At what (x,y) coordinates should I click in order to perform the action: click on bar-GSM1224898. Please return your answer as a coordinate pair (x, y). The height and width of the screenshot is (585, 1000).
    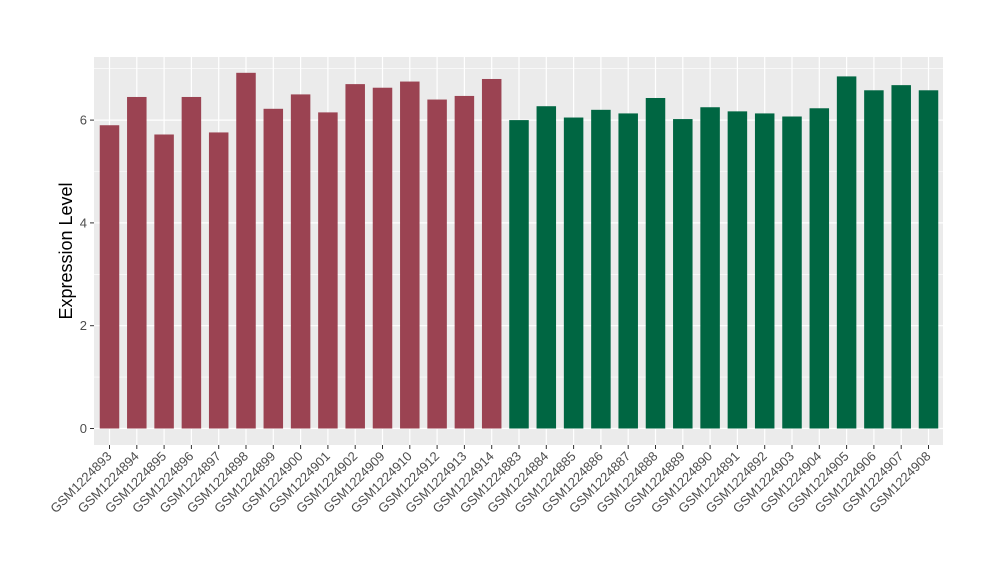
    Looking at the image, I should click on (246, 250).